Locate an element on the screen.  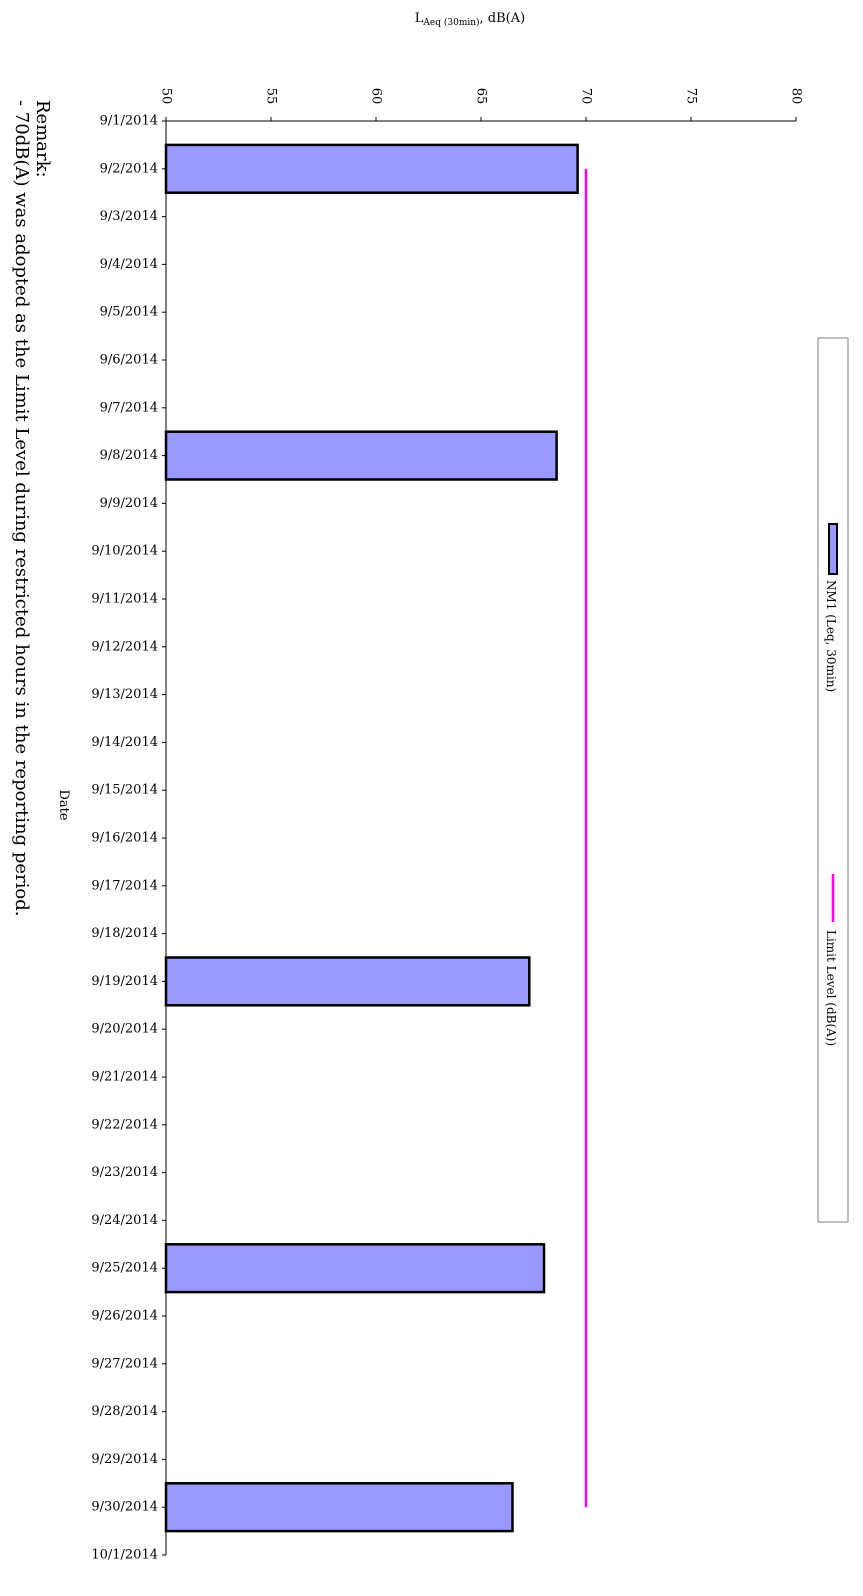
category-tick-label: 9/30/2014 is located at coordinates (124, 1507).